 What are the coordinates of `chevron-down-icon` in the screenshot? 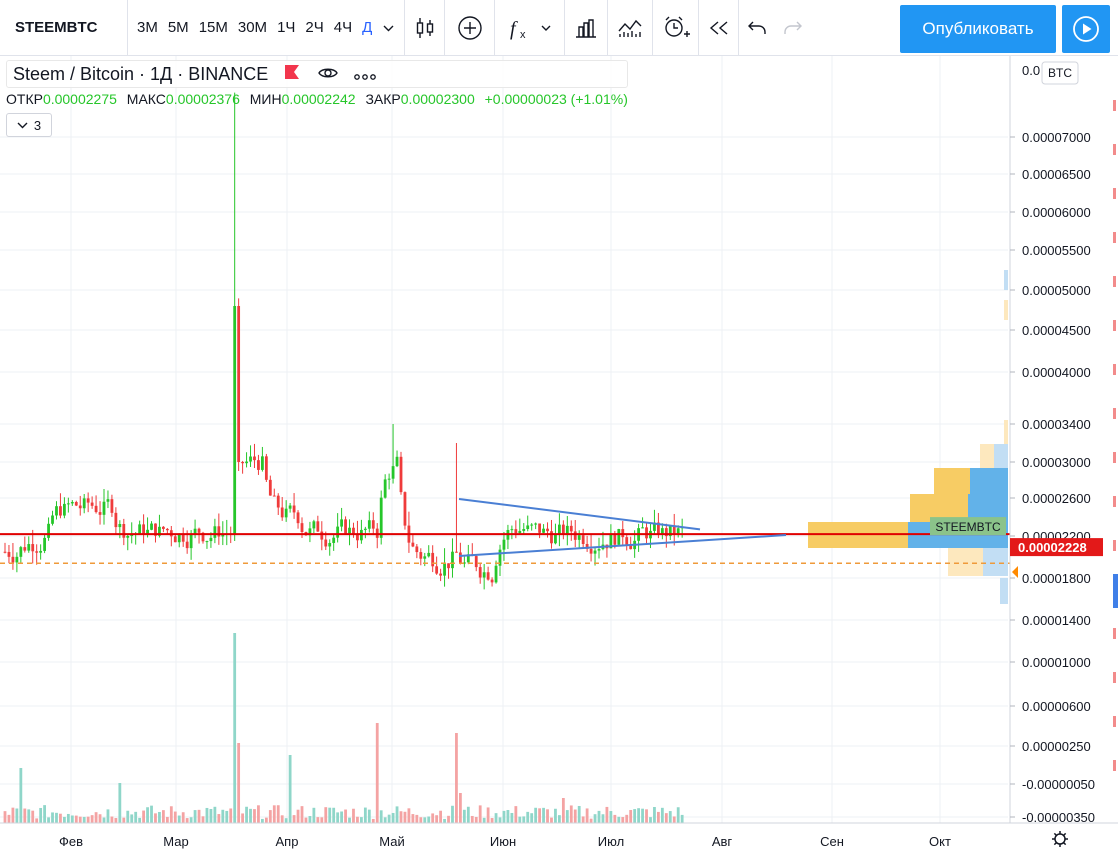 It's located at (388, 28).